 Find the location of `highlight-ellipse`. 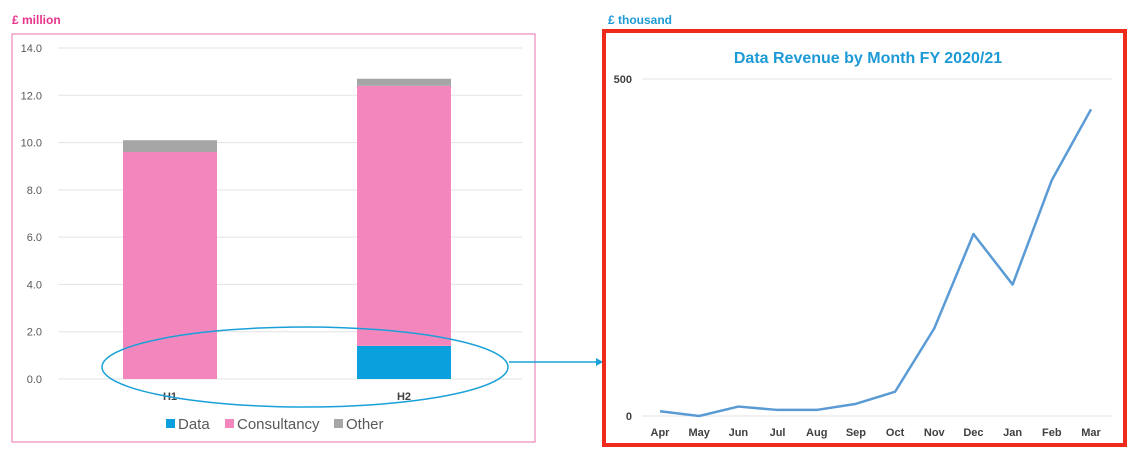

highlight-ellipse is located at coordinates (305, 367).